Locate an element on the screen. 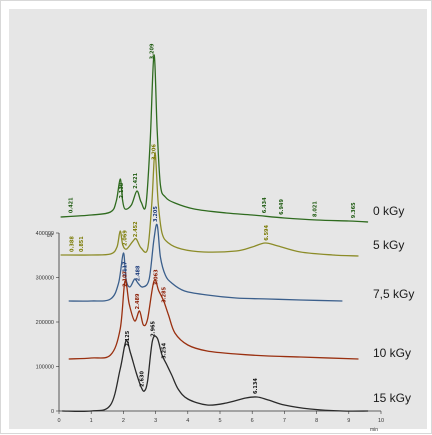 This screenshot has height=435, width=432. y-tick-label: 0 is located at coordinates (52, 412).